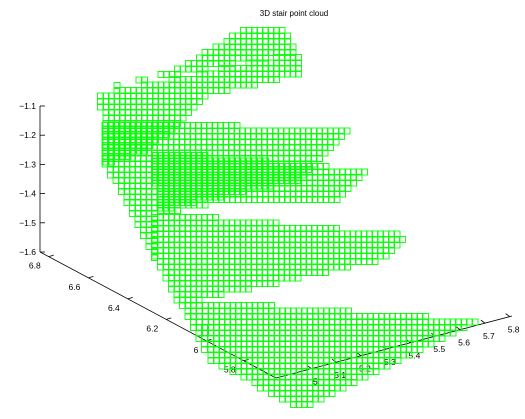  Describe the element at coordinates (315, 382) in the screenshot. I see `x-tick-label: 5` at that location.